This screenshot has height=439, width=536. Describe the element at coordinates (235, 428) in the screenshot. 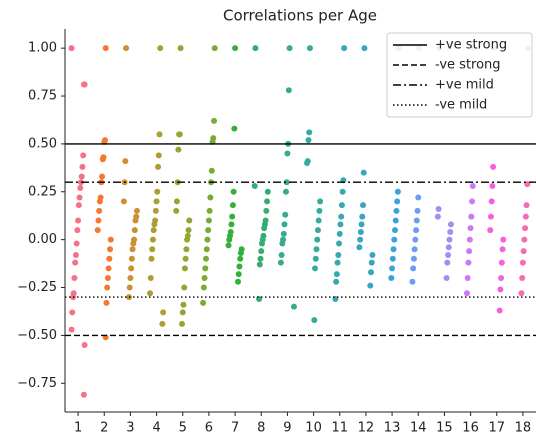

I see `x-tick-label: 7` at that location.